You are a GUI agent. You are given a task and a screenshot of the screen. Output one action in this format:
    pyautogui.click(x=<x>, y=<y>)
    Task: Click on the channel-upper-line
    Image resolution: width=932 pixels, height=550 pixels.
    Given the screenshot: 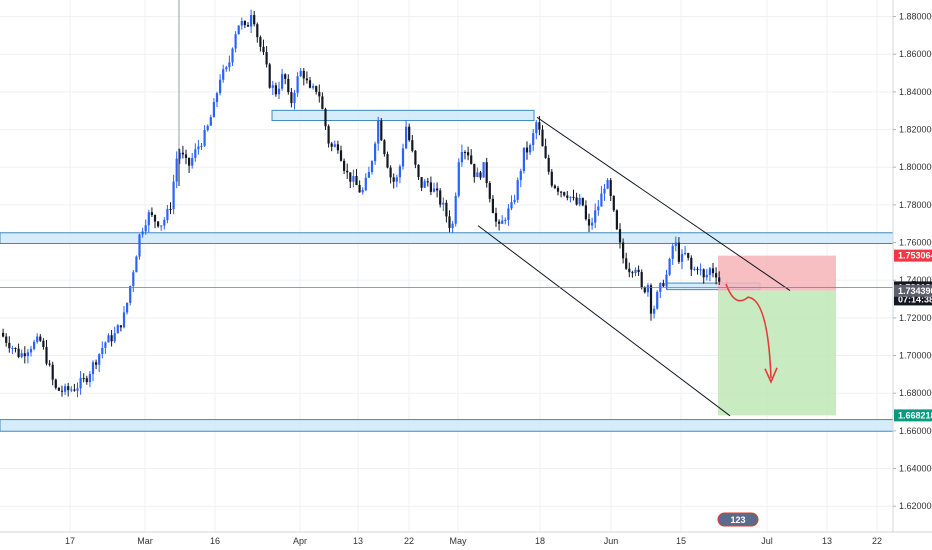 What is the action you would take?
    pyautogui.click(x=663, y=203)
    